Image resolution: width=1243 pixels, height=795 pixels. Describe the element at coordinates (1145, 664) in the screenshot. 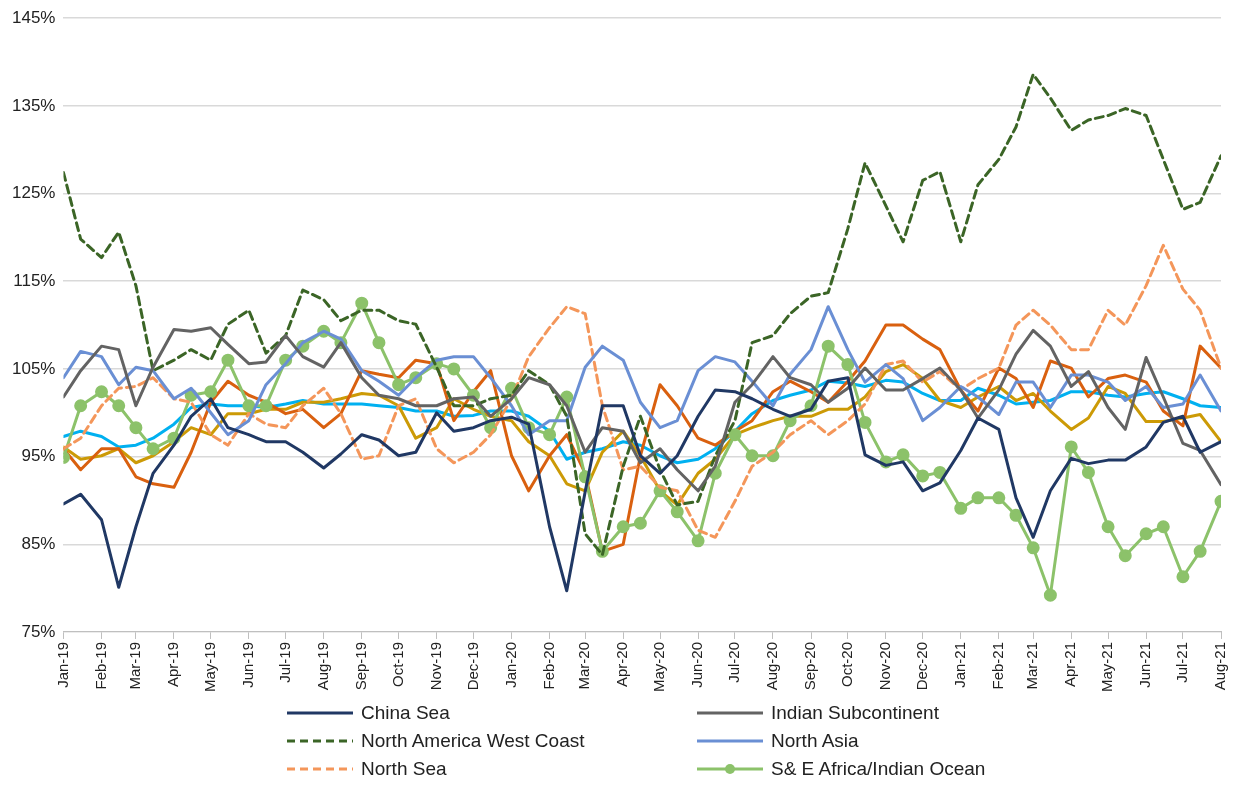

I see `x-tick-label: Jun-21` at that location.